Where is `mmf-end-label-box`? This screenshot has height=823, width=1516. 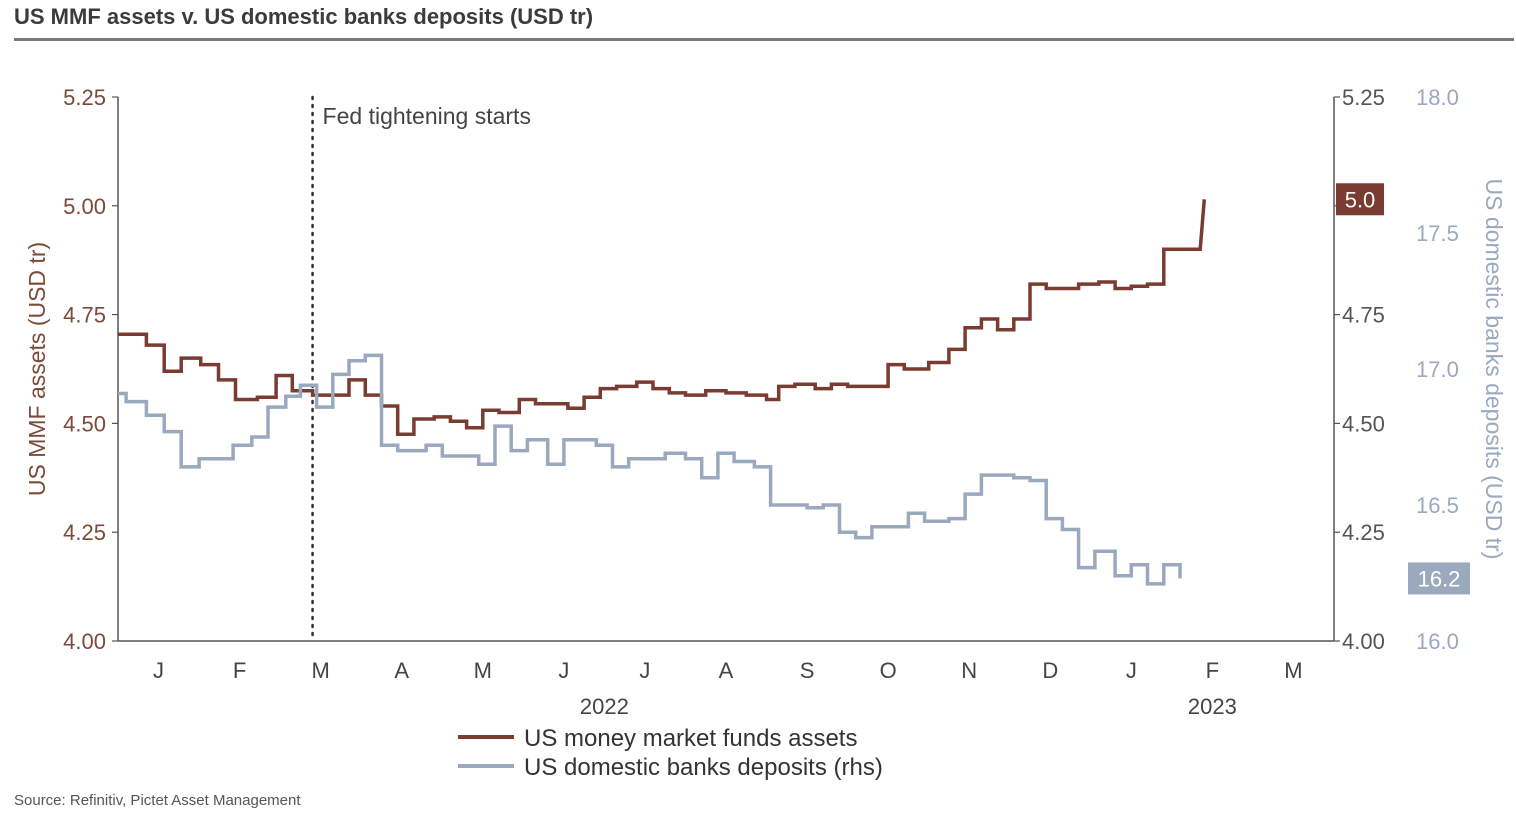
mmf-end-label-box is located at coordinates (1360, 199).